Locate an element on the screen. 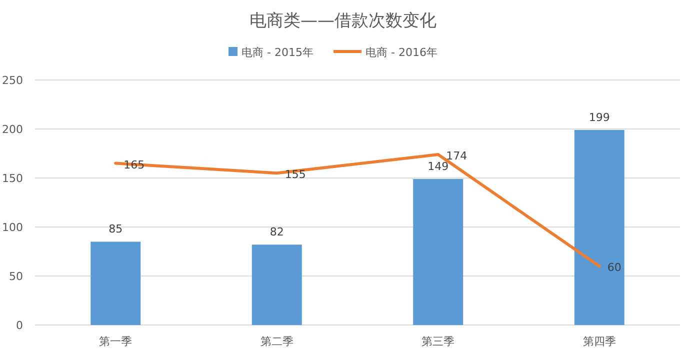 The width and height of the screenshot is (686, 356). y-tick-label: 0 is located at coordinates (19, 325).